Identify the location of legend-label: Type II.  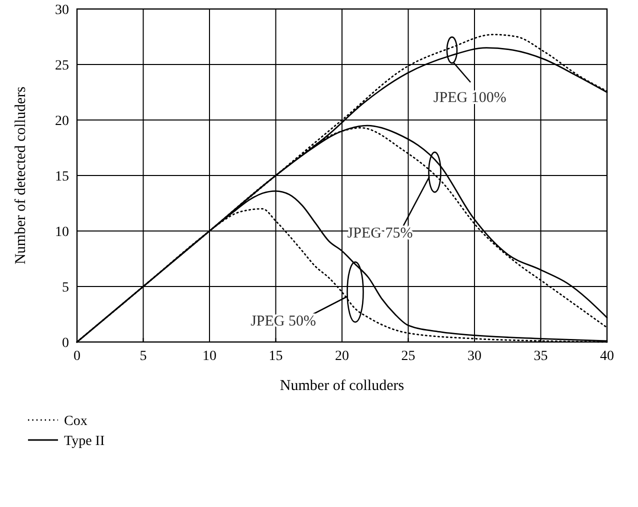
(84, 441).